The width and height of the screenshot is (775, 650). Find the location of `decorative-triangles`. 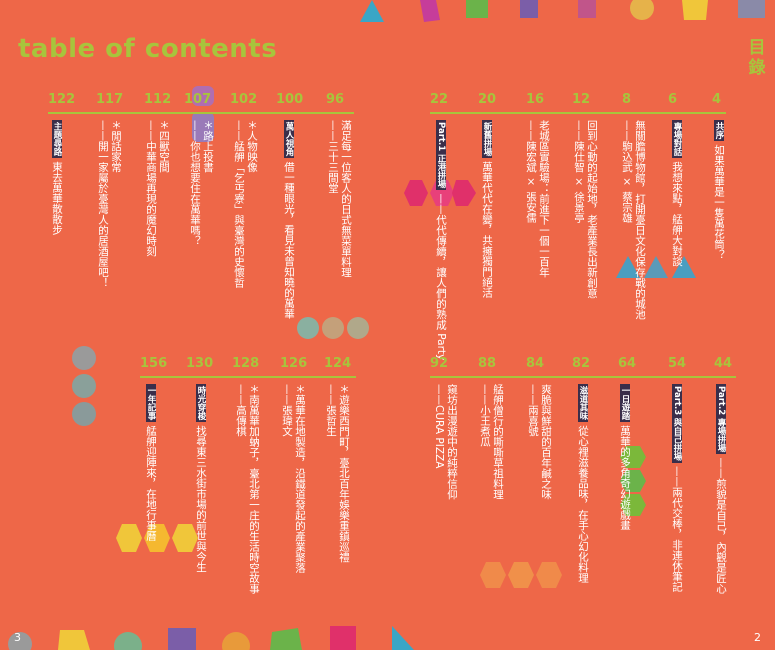

decorative-triangles is located at coordinates (656, 267).